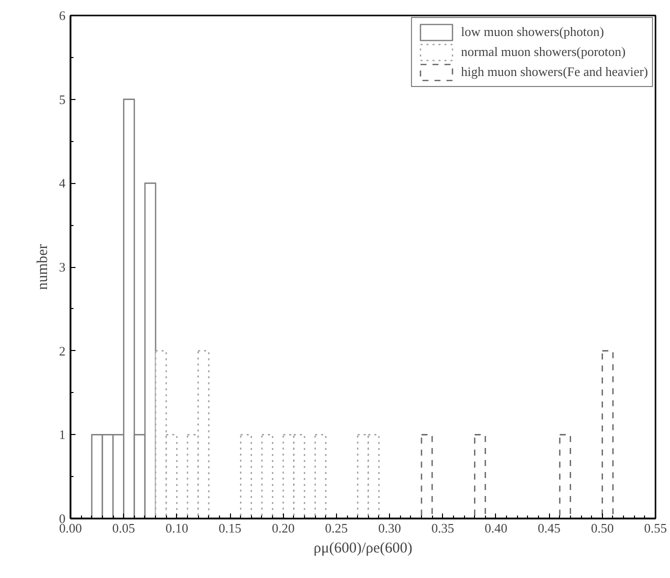 Image resolution: width=670 pixels, height=578 pixels. Describe the element at coordinates (532, 32) in the screenshot. I see `legend-label: low muon showers(photon)` at that location.